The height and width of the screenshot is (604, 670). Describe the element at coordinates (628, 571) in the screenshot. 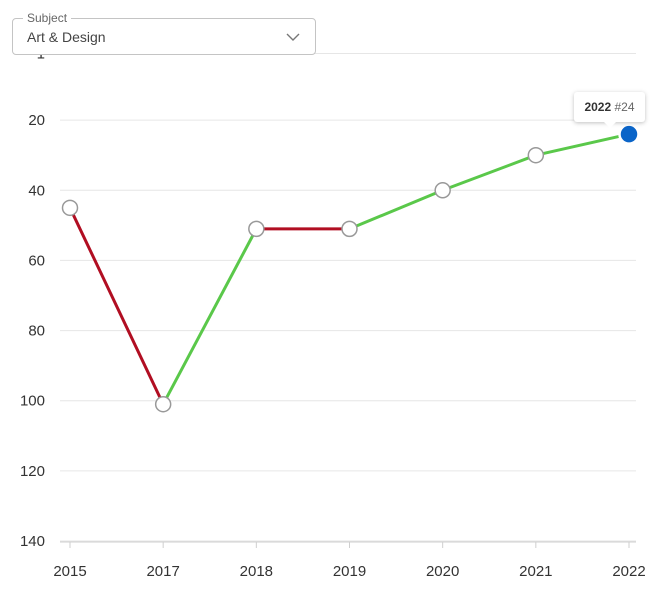

I see `x-tick-label: 2022` at that location.